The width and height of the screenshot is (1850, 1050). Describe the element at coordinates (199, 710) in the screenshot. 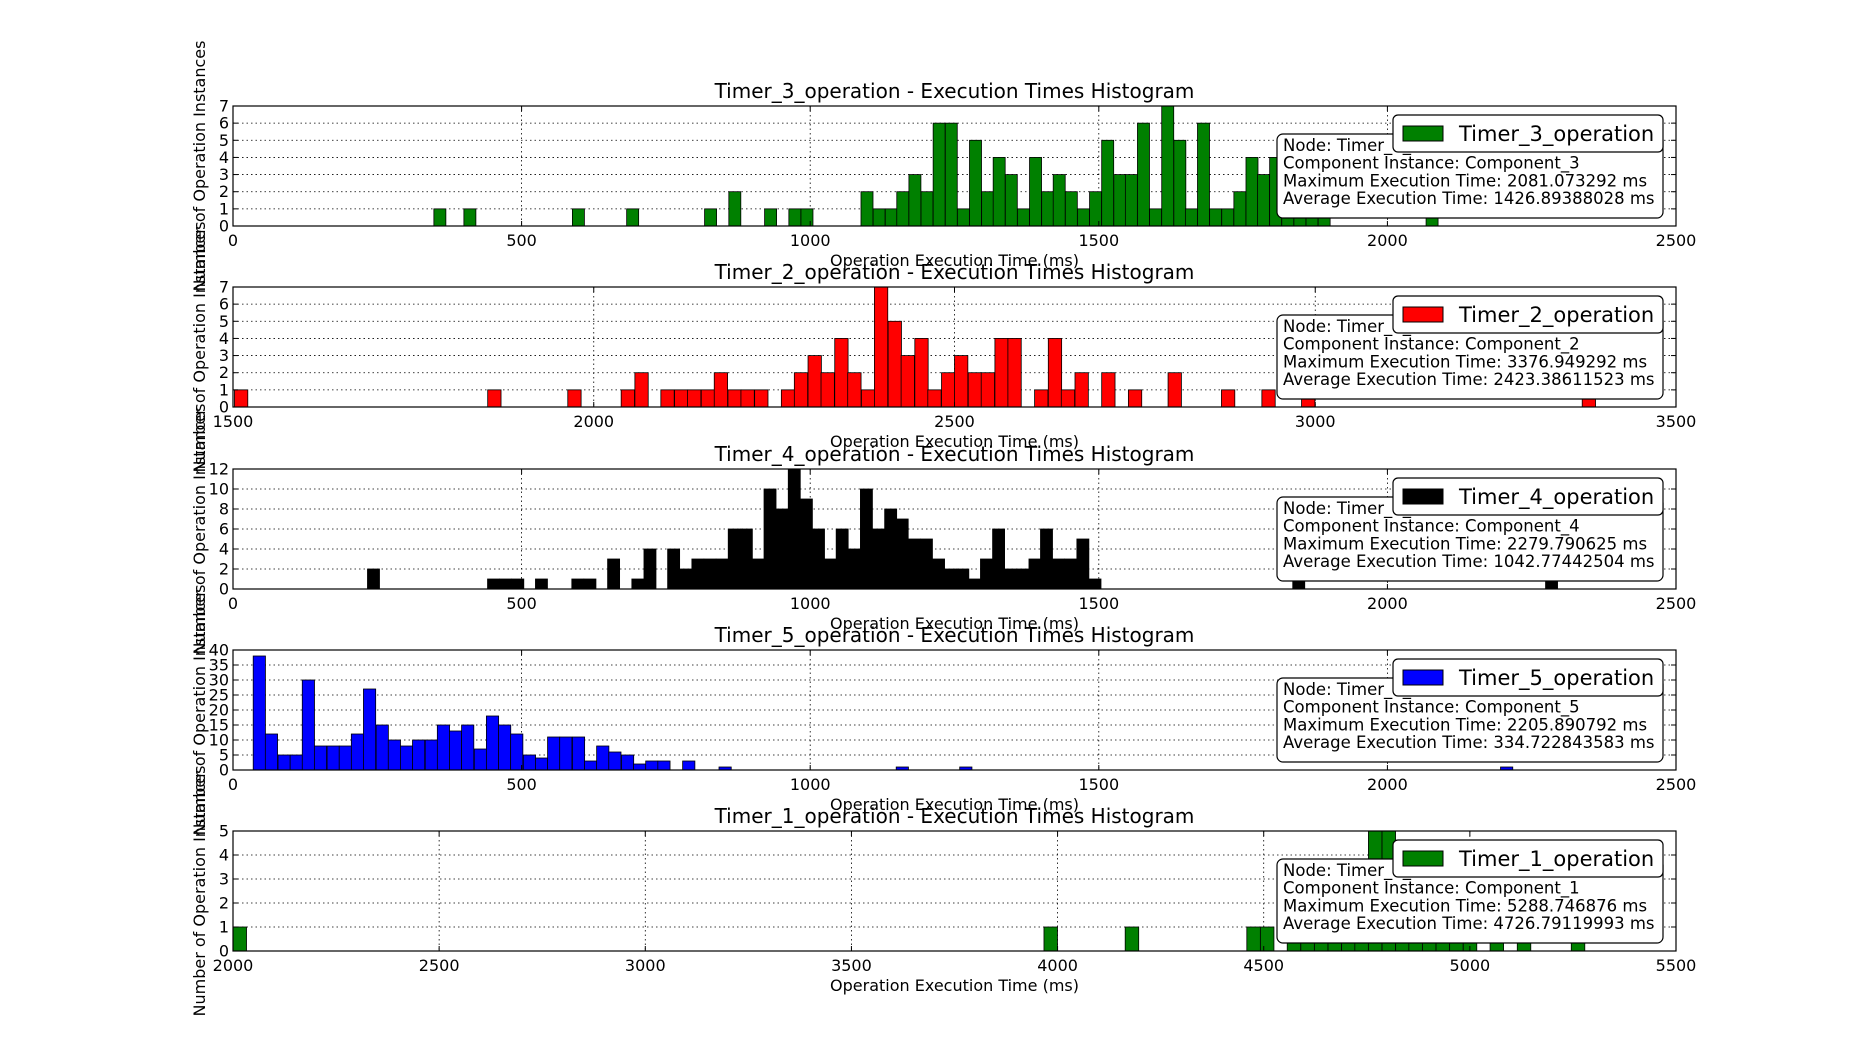

I see `y-axis-label: Number of Operation Instances` at that location.